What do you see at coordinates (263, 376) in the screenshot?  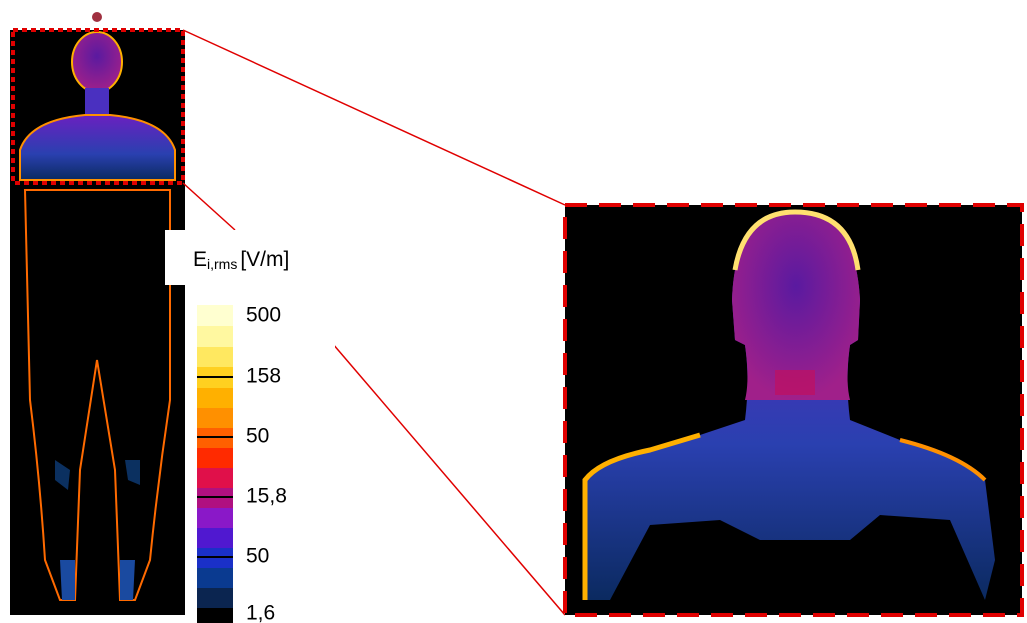 I see `colorbar-label: 158` at bounding box center [263, 376].